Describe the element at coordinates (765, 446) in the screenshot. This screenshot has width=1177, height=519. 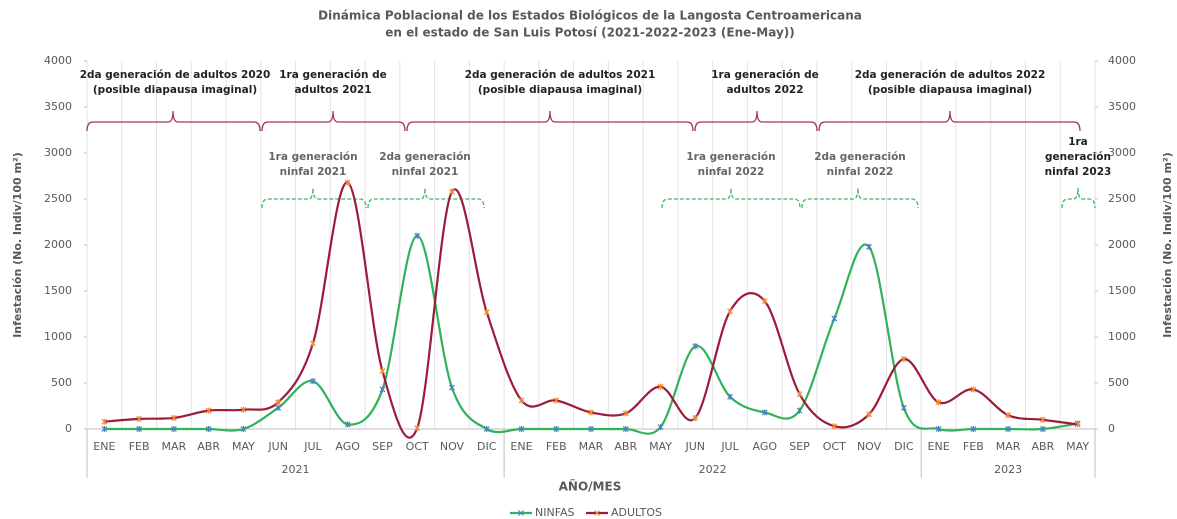
I see `x-tick-label: AGO` at that location.